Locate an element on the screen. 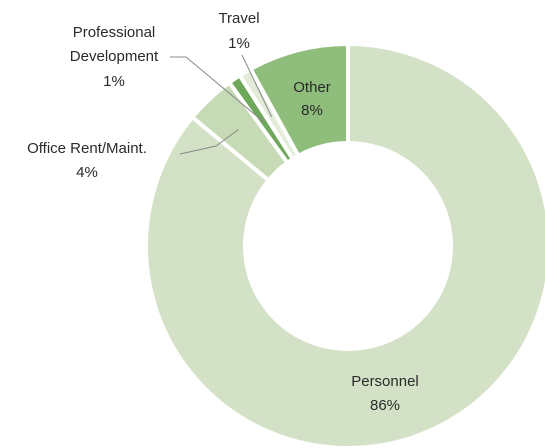  svg-text: Development is located at coordinates (114, 56).